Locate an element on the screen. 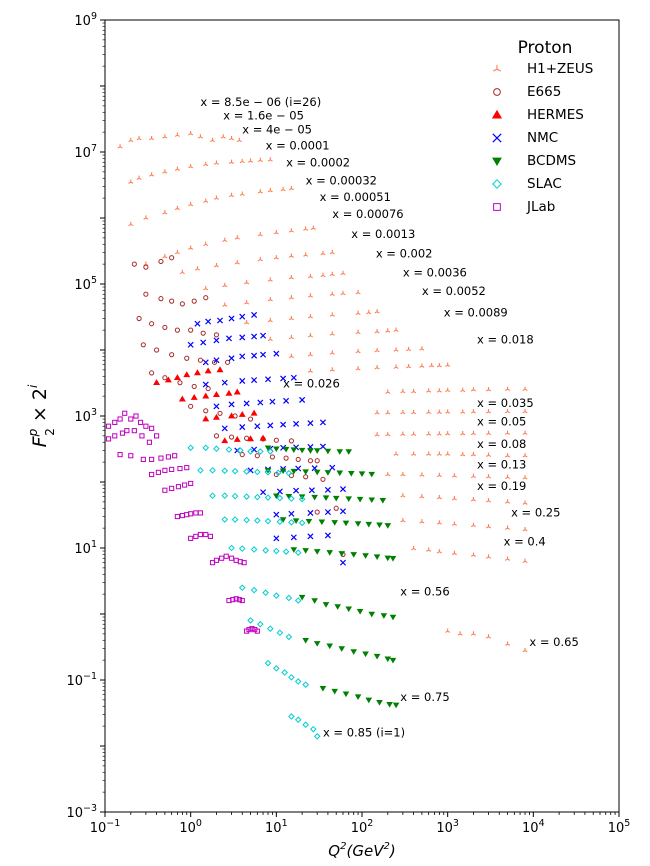 This screenshot has height=866, width=650. series-nmc is located at coordinates (267, 438).